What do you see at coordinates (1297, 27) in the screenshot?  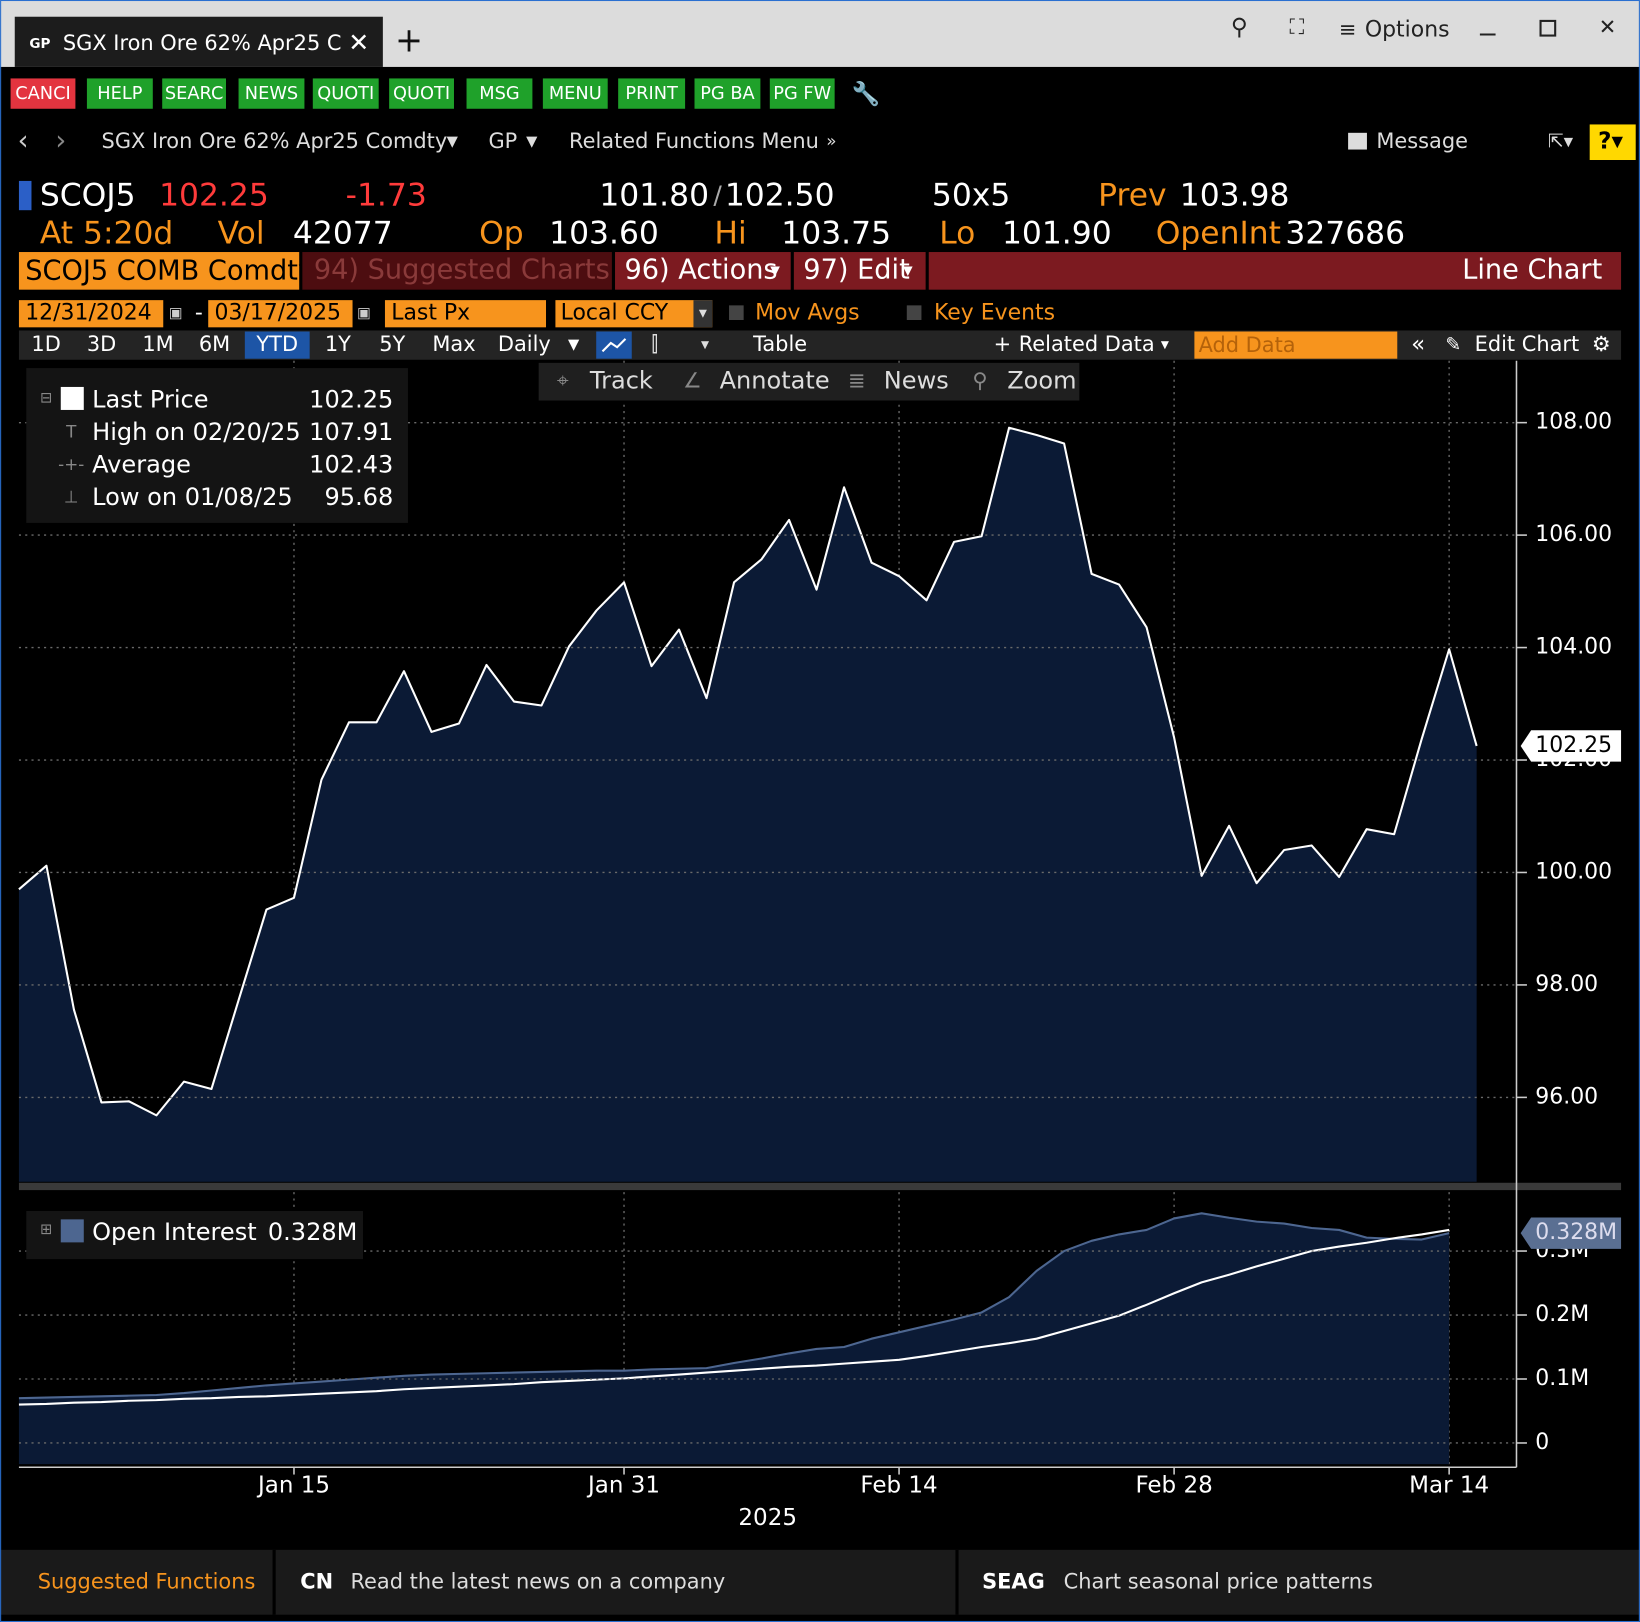 I see `fullscreen-icon: ⛶` at bounding box center [1297, 27].